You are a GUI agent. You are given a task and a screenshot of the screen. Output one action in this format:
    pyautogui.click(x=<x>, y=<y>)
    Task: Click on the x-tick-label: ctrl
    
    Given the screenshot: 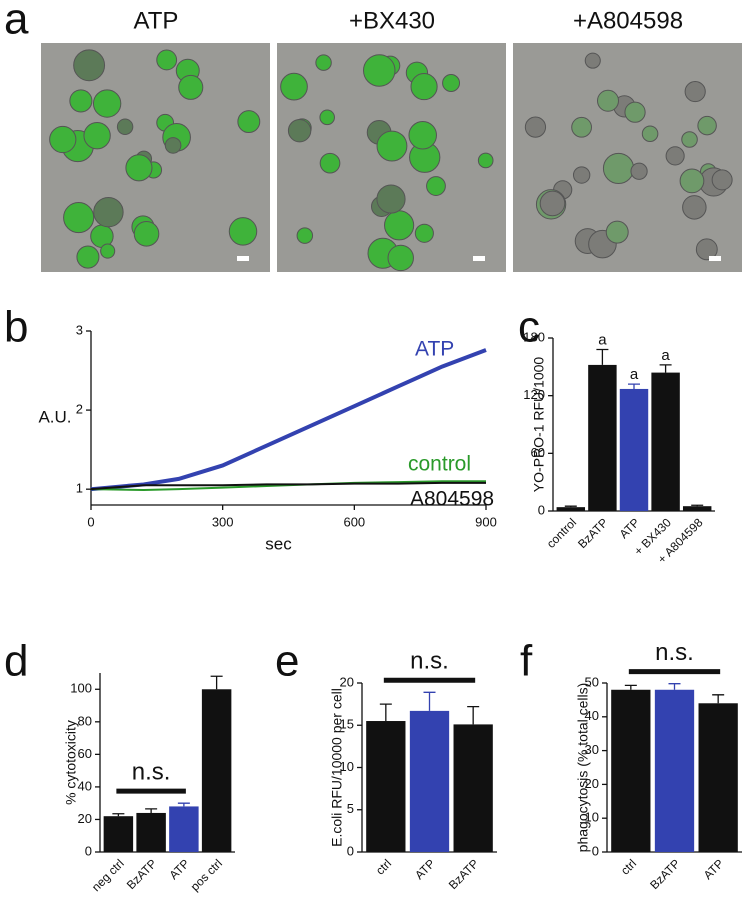 What is the action you would take?
    pyautogui.click(x=383, y=866)
    